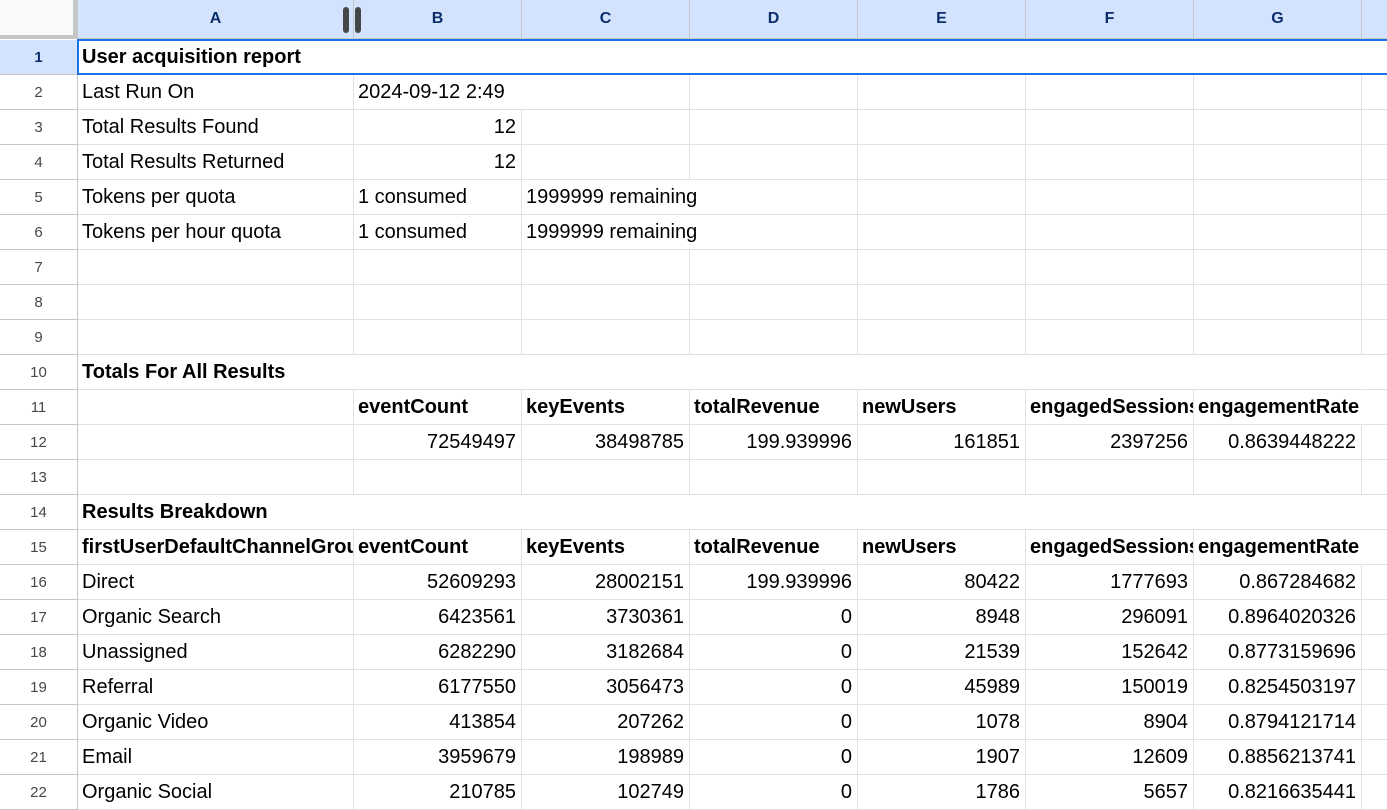 The height and width of the screenshot is (810, 1387). What do you see at coordinates (1110, 512) in the screenshot?
I see `cell-f14` at bounding box center [1110, 512].